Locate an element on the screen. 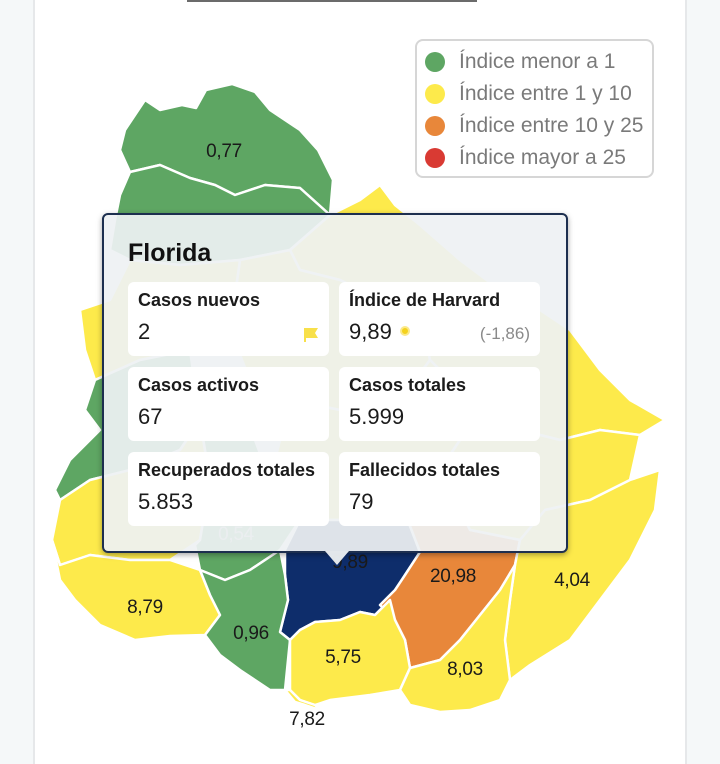  stat-value: 9,89 is located at coordinates (370, 331).